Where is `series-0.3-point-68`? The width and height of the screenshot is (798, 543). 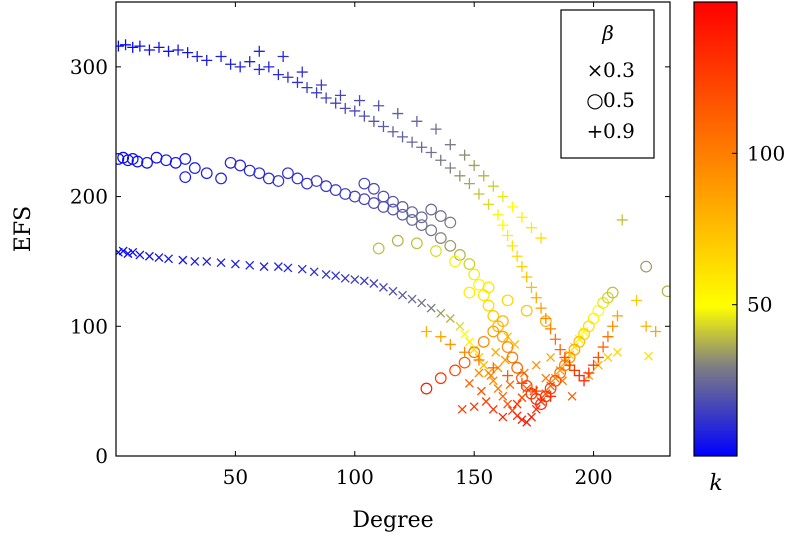
series-0.3-point-68 is located at coordinates (517, 404).